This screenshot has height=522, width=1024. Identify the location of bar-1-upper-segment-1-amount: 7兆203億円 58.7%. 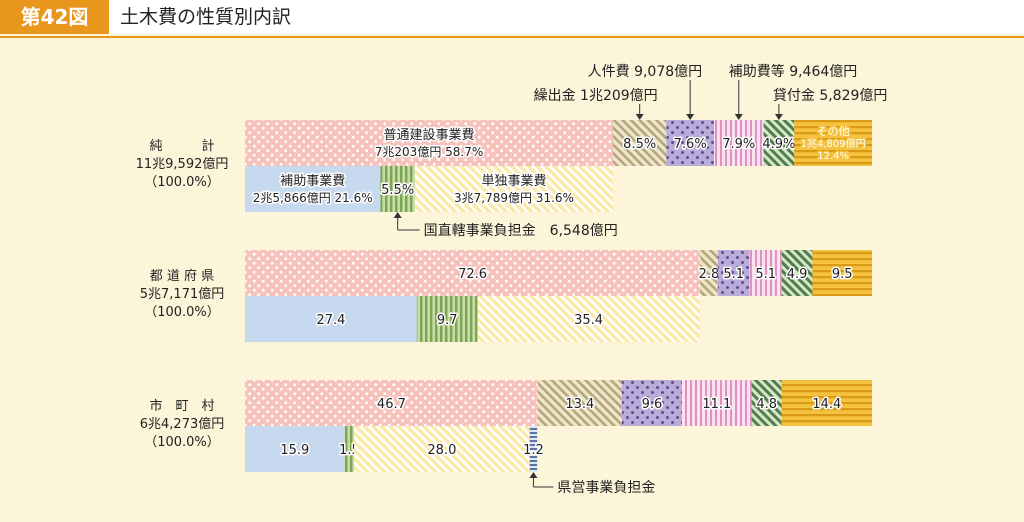
(429, 152).